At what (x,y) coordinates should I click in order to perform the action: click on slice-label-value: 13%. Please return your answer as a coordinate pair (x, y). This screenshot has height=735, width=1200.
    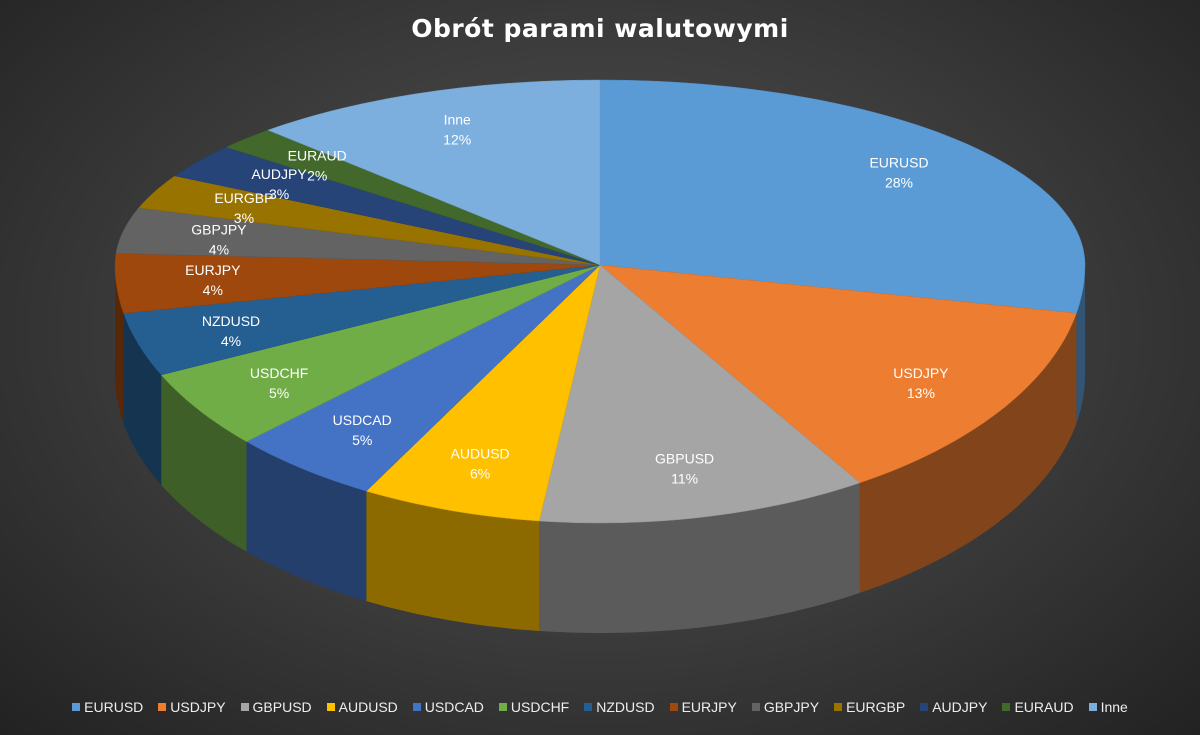
    Looking at the image, I should click on (921, 393).